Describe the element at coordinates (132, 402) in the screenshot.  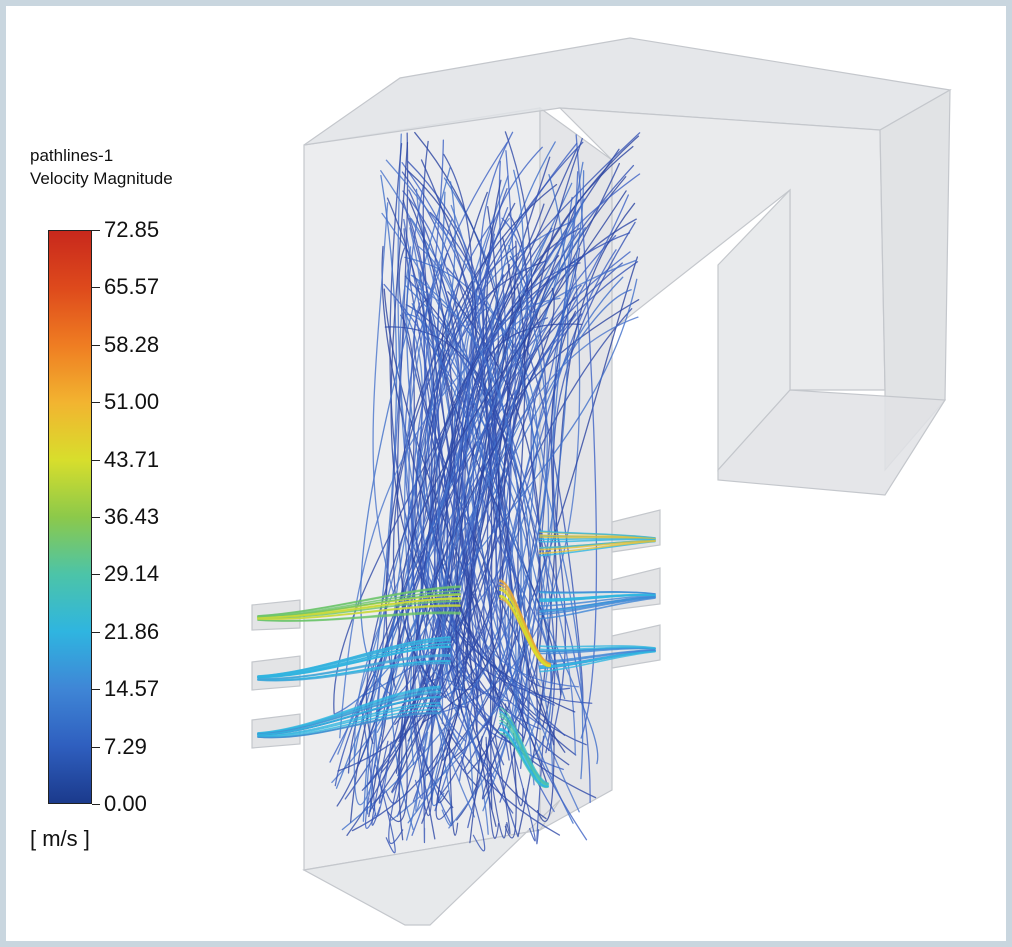
I see `colorbar-tick-label: 51.00` at that location.